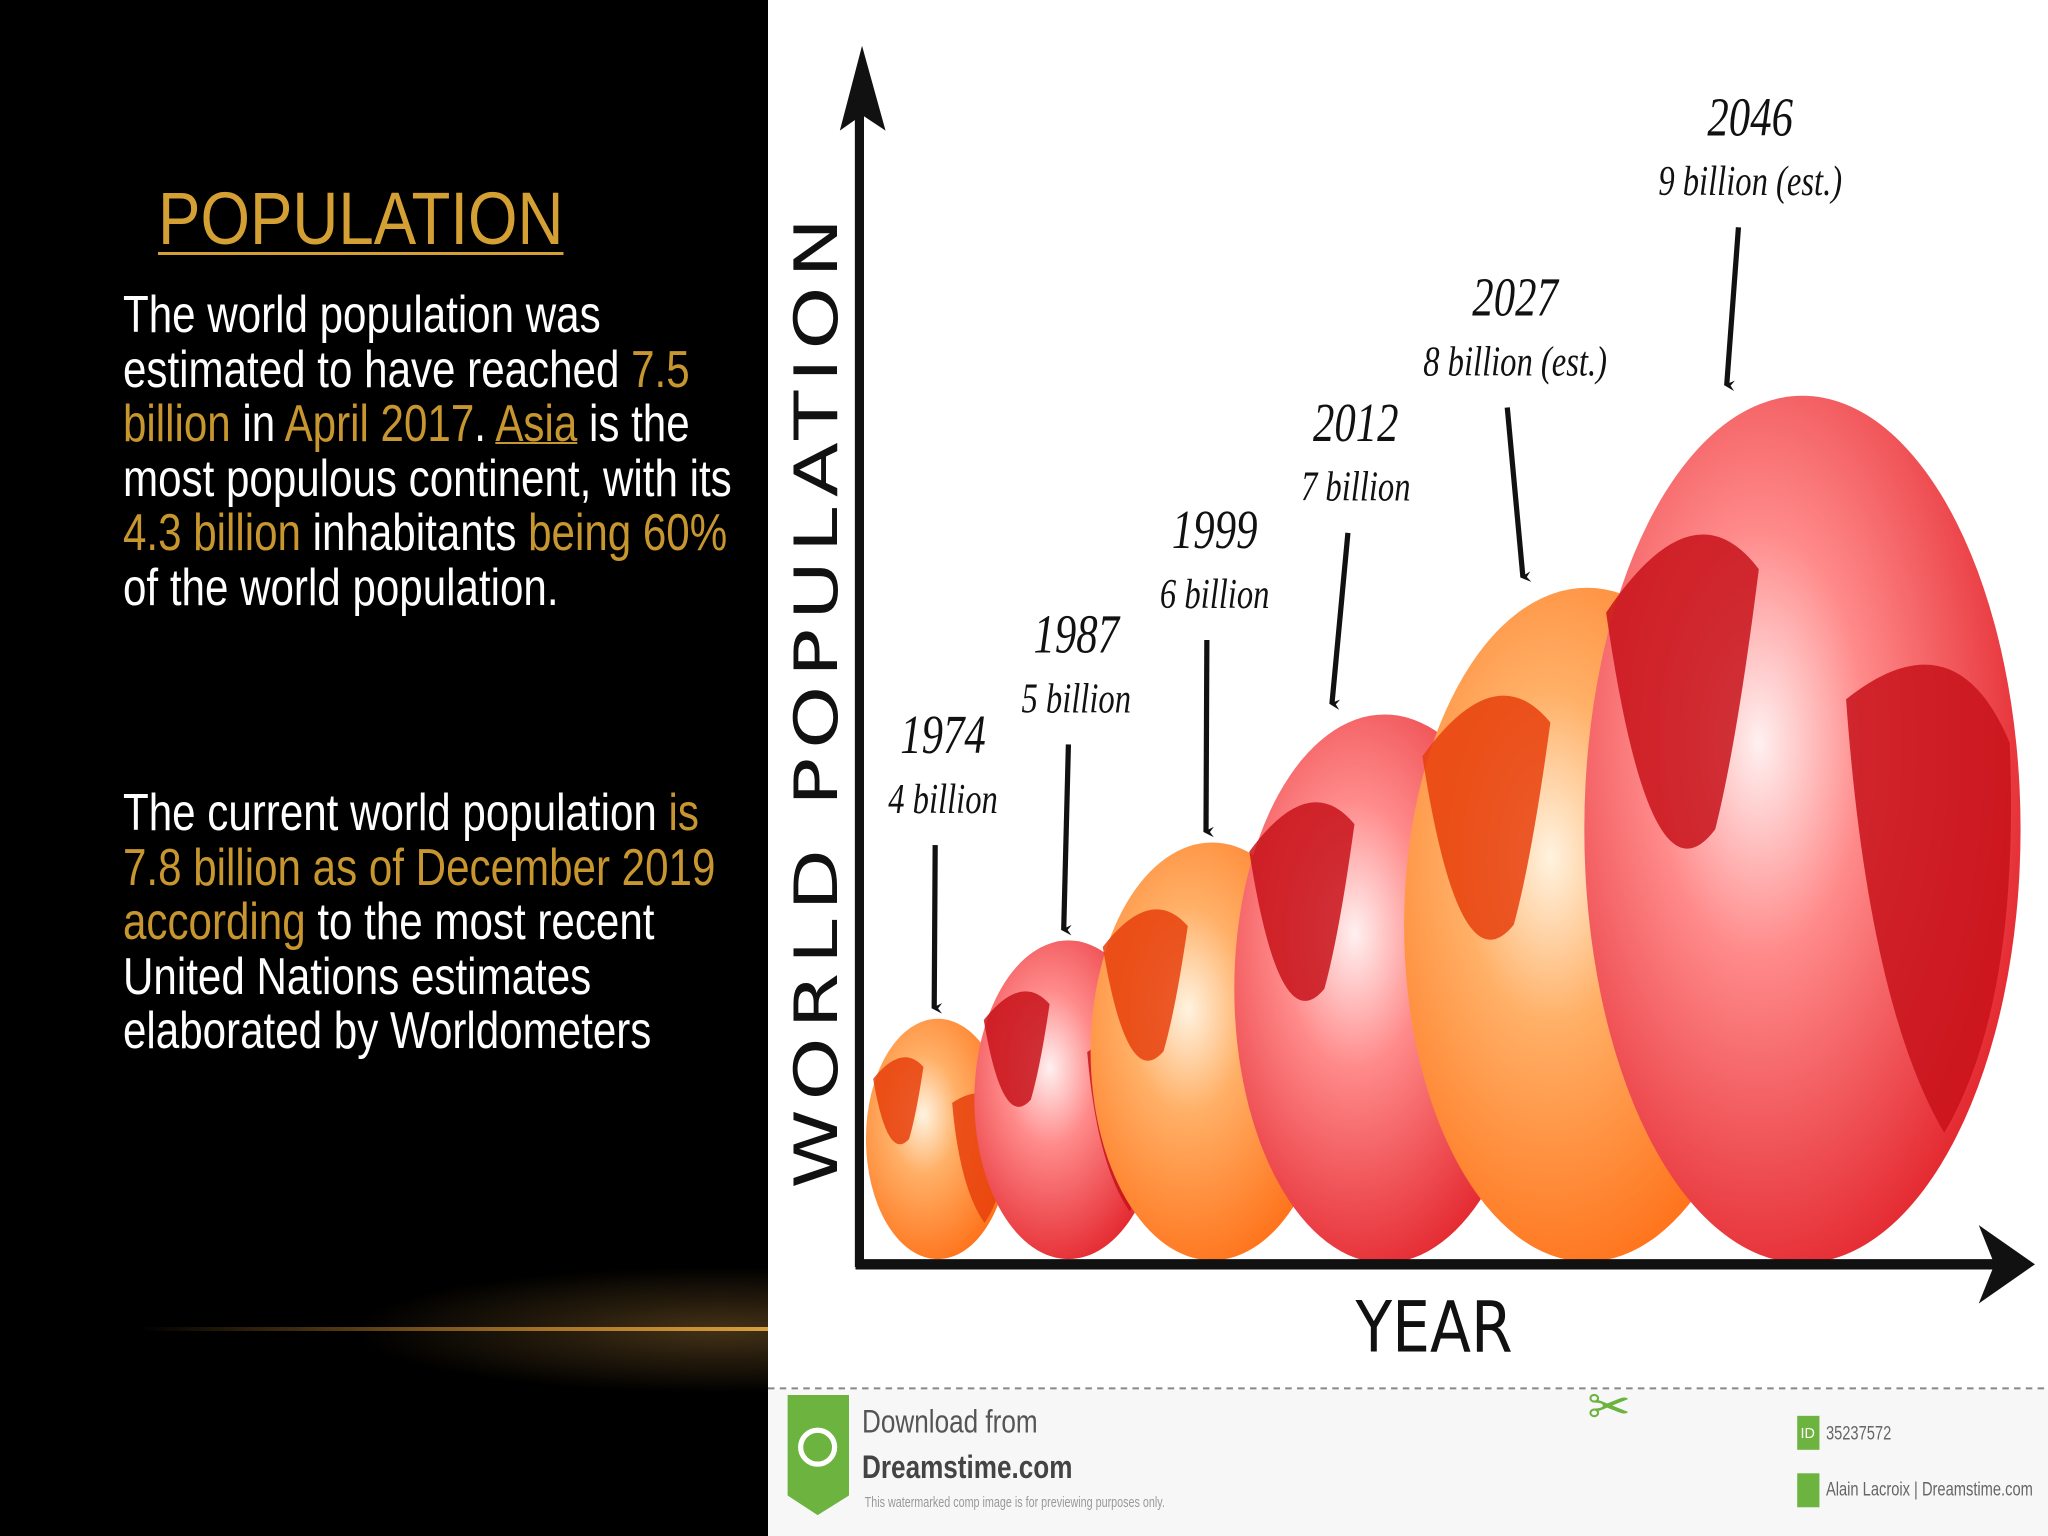  Describe the element at coordinates (361, 218) in the screenshot. I see `slide-title: POPULATION` at that location.